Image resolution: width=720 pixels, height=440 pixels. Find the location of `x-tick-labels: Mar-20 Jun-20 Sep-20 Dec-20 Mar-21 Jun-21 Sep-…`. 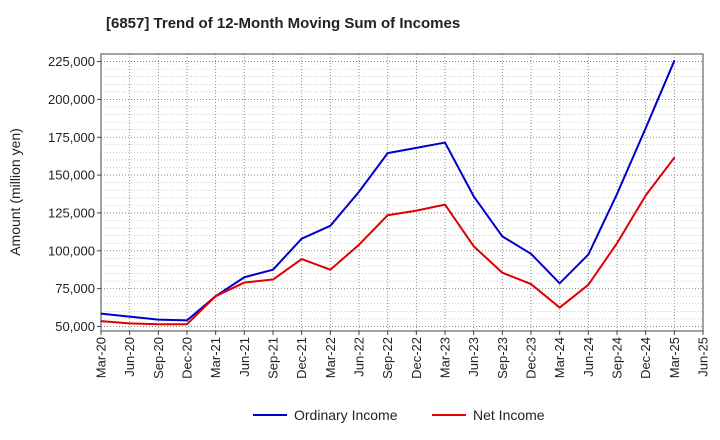

x-tick-labels: Mar-20 Jun-20 Sep-20 Dec-20 Mar-21 Jun-21 Sep-… is located at coordinates (402, 358).